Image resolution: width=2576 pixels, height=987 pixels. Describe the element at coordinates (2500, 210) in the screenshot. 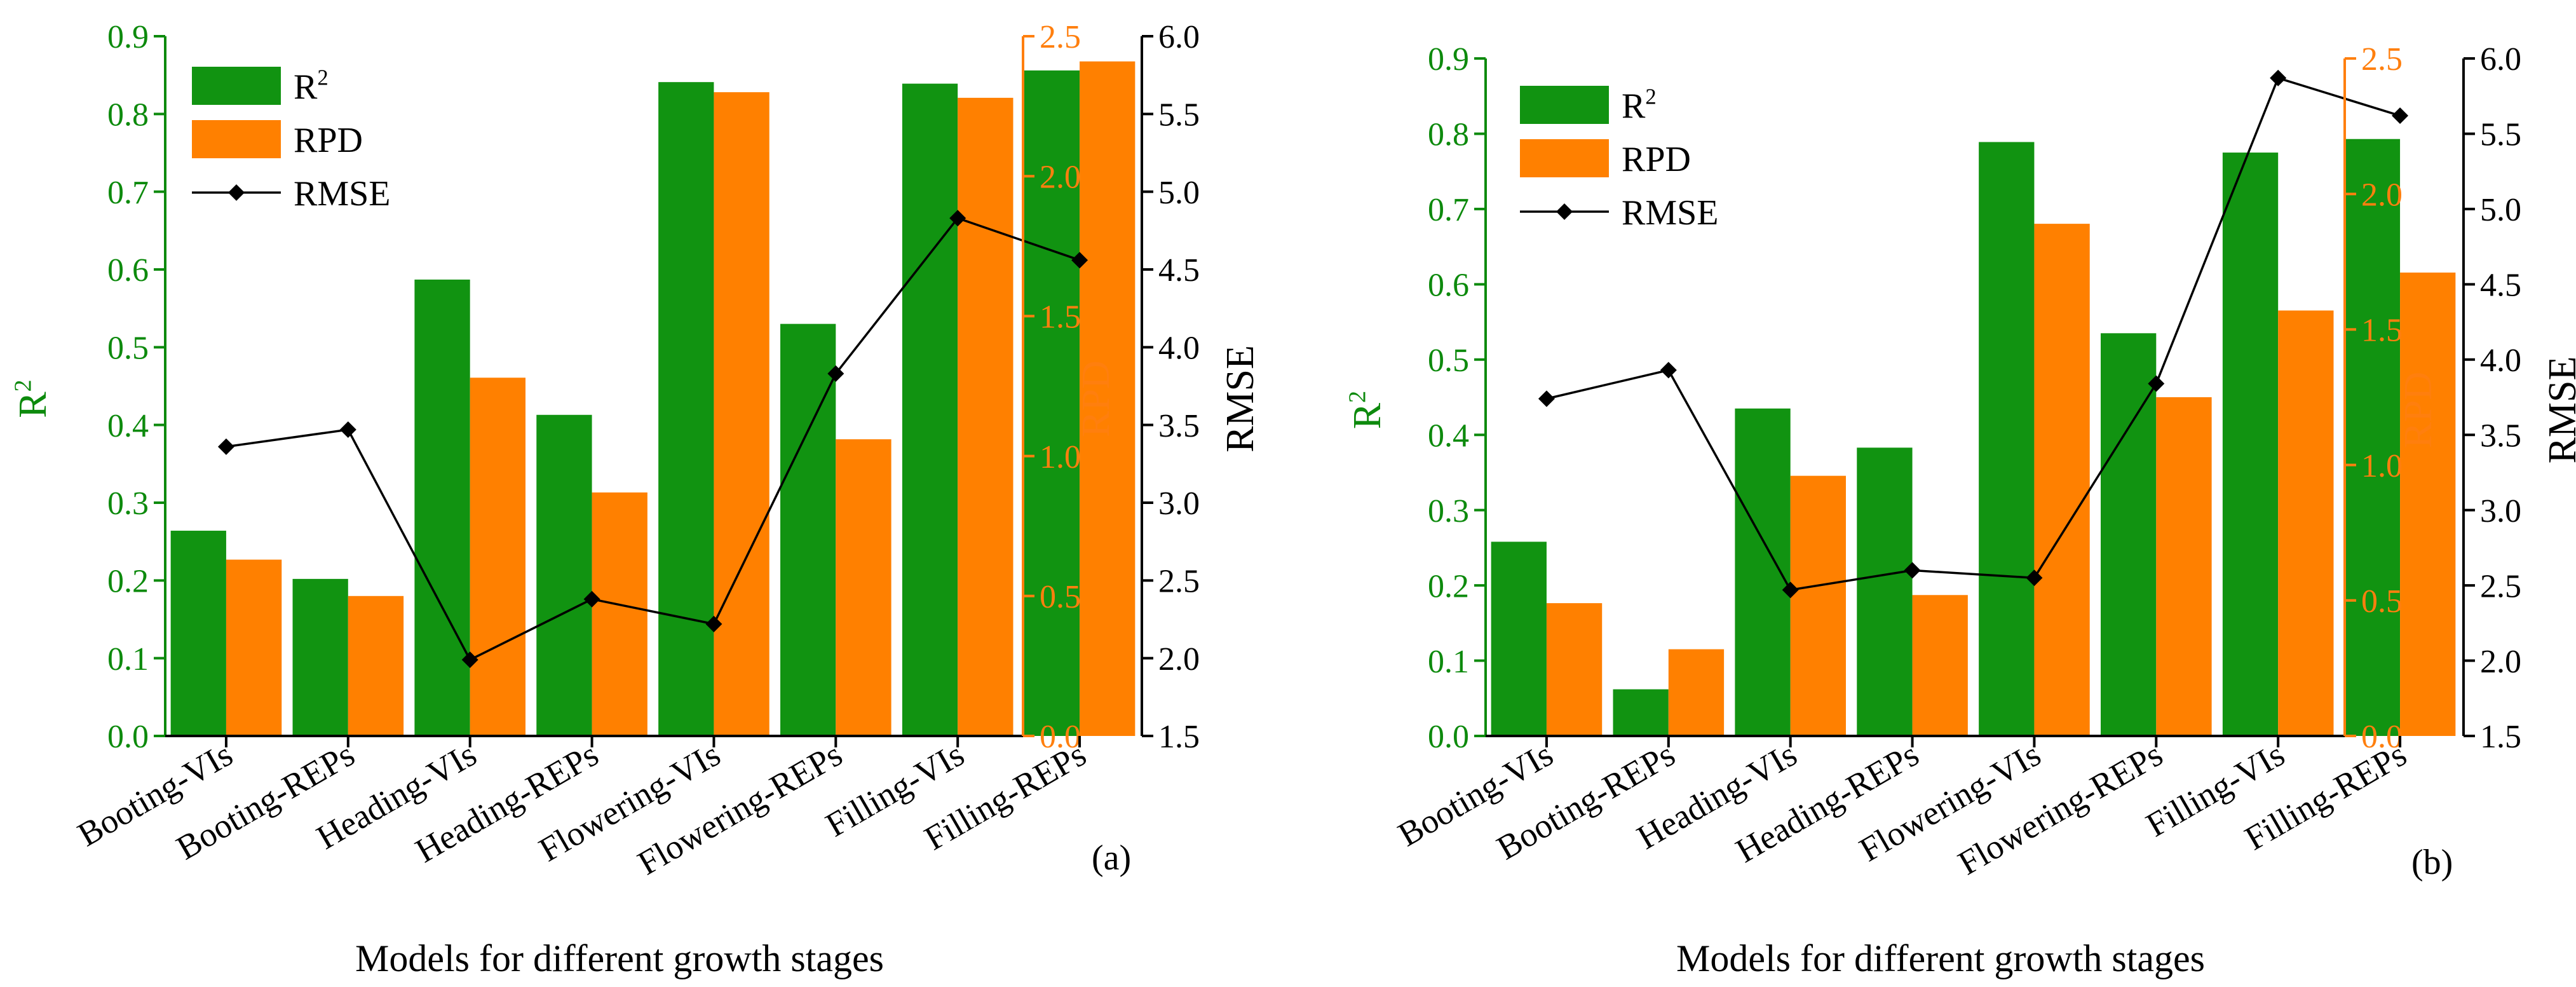

I see `rmse-tick-label: 5.0` at that location.